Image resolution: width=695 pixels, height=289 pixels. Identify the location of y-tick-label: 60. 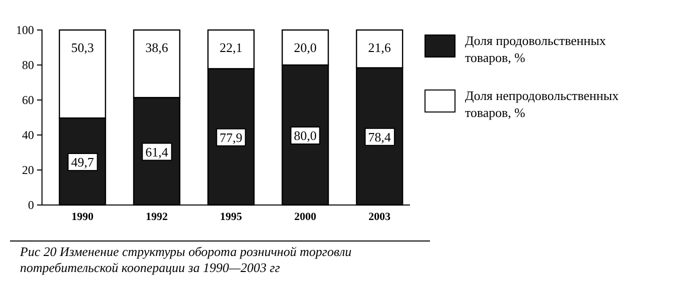
(28, 99).